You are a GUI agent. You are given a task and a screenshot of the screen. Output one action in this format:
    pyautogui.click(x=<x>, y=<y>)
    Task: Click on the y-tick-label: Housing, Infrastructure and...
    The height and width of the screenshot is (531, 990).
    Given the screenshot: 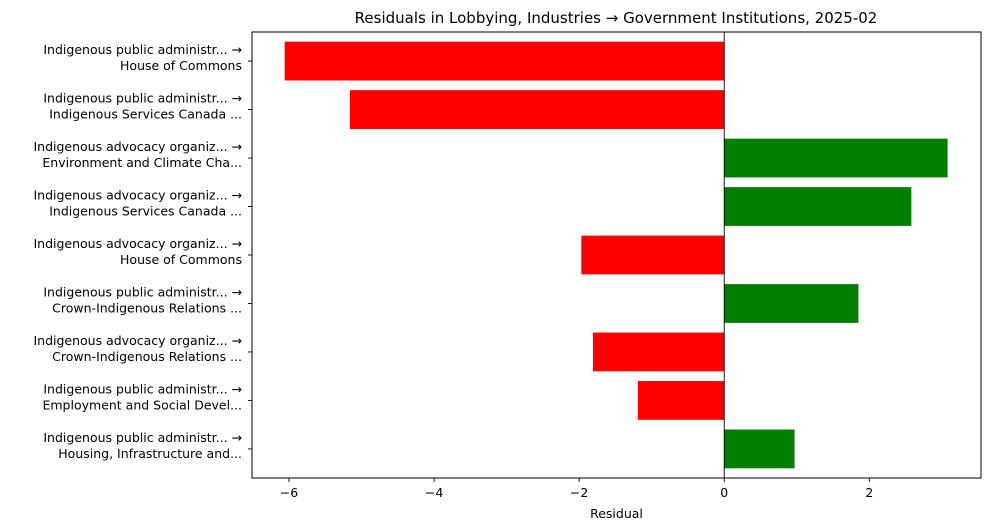 What is the action you would take?
    pyautogui.click(x=150, y=453)
    